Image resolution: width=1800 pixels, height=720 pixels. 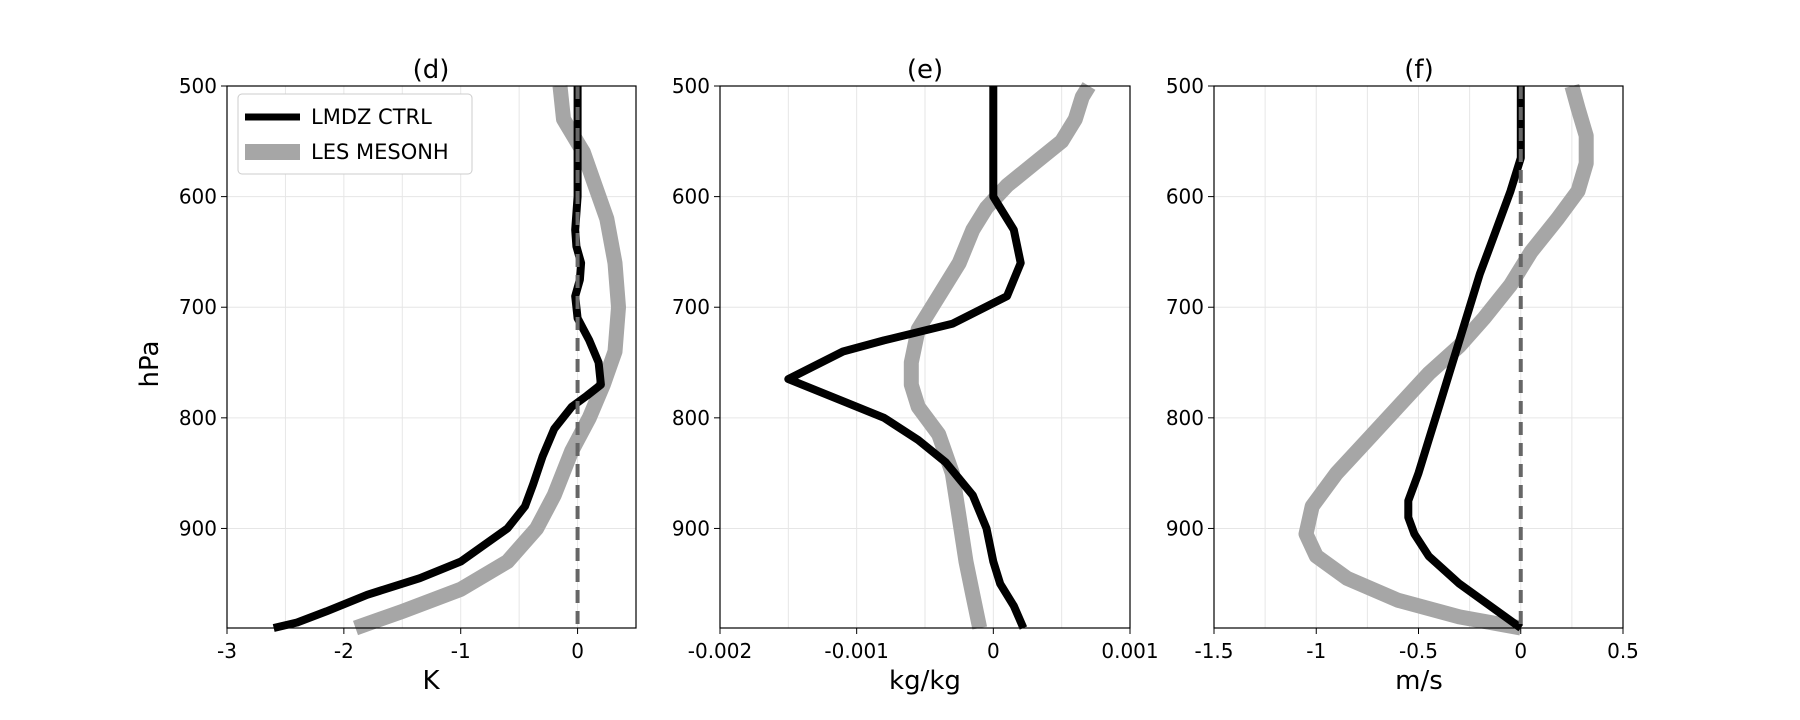 I want to click on panel-title-e: (e), so click(x=925, y=70).